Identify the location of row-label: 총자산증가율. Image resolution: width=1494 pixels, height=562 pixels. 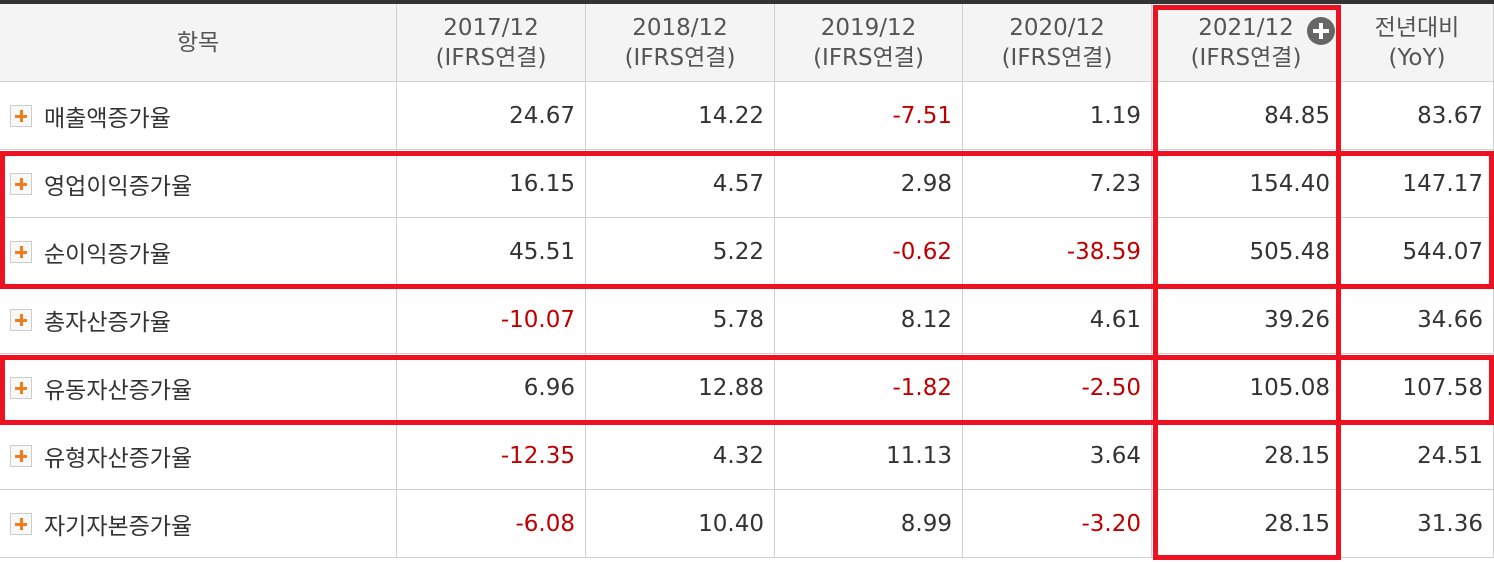
(198, 320).